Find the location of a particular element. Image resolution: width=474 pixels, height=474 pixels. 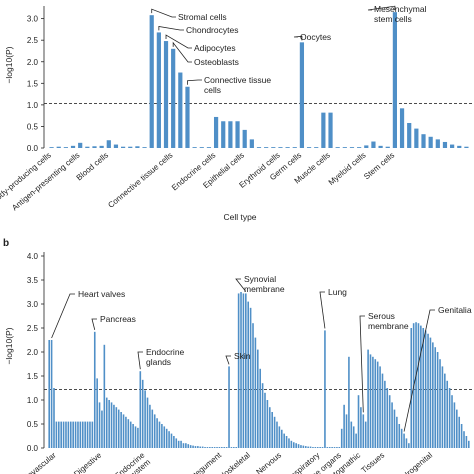

panel-a-x-tick-label: Stem cells is located at coordinates (379, 166).